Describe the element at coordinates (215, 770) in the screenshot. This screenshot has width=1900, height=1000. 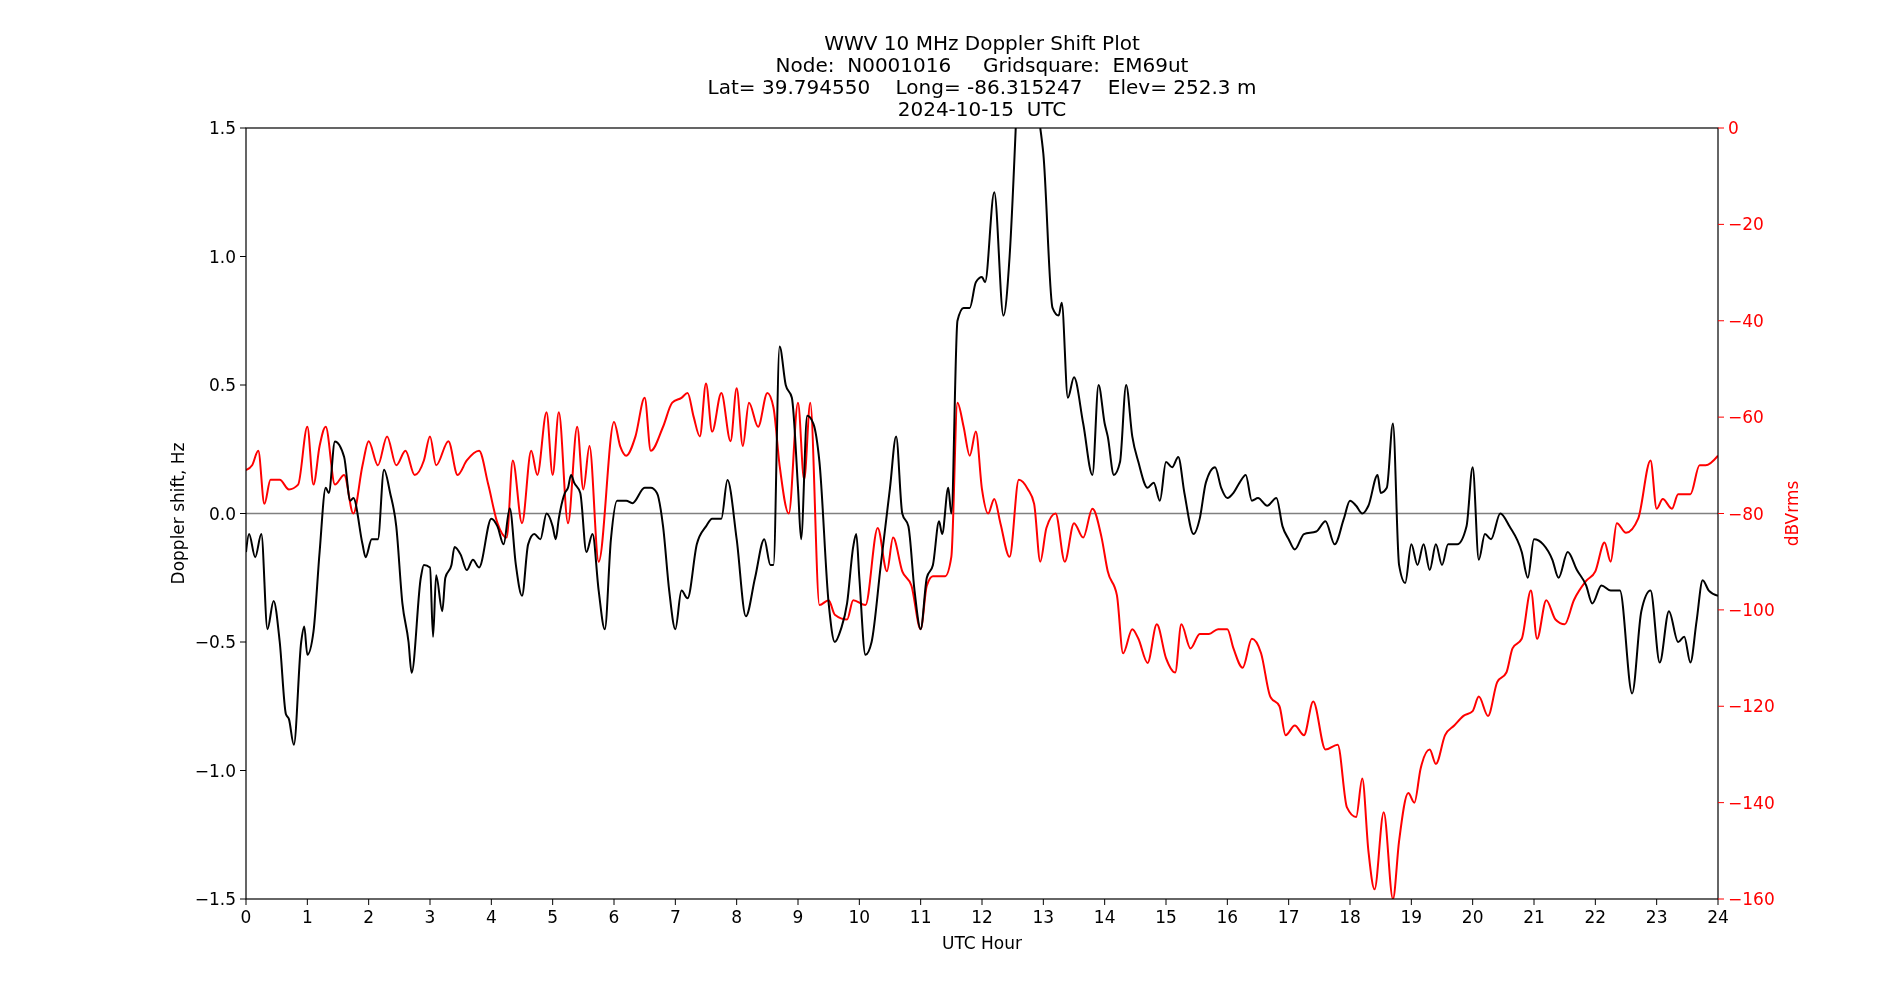
I see `y-tick-label: −1.0` at that location.